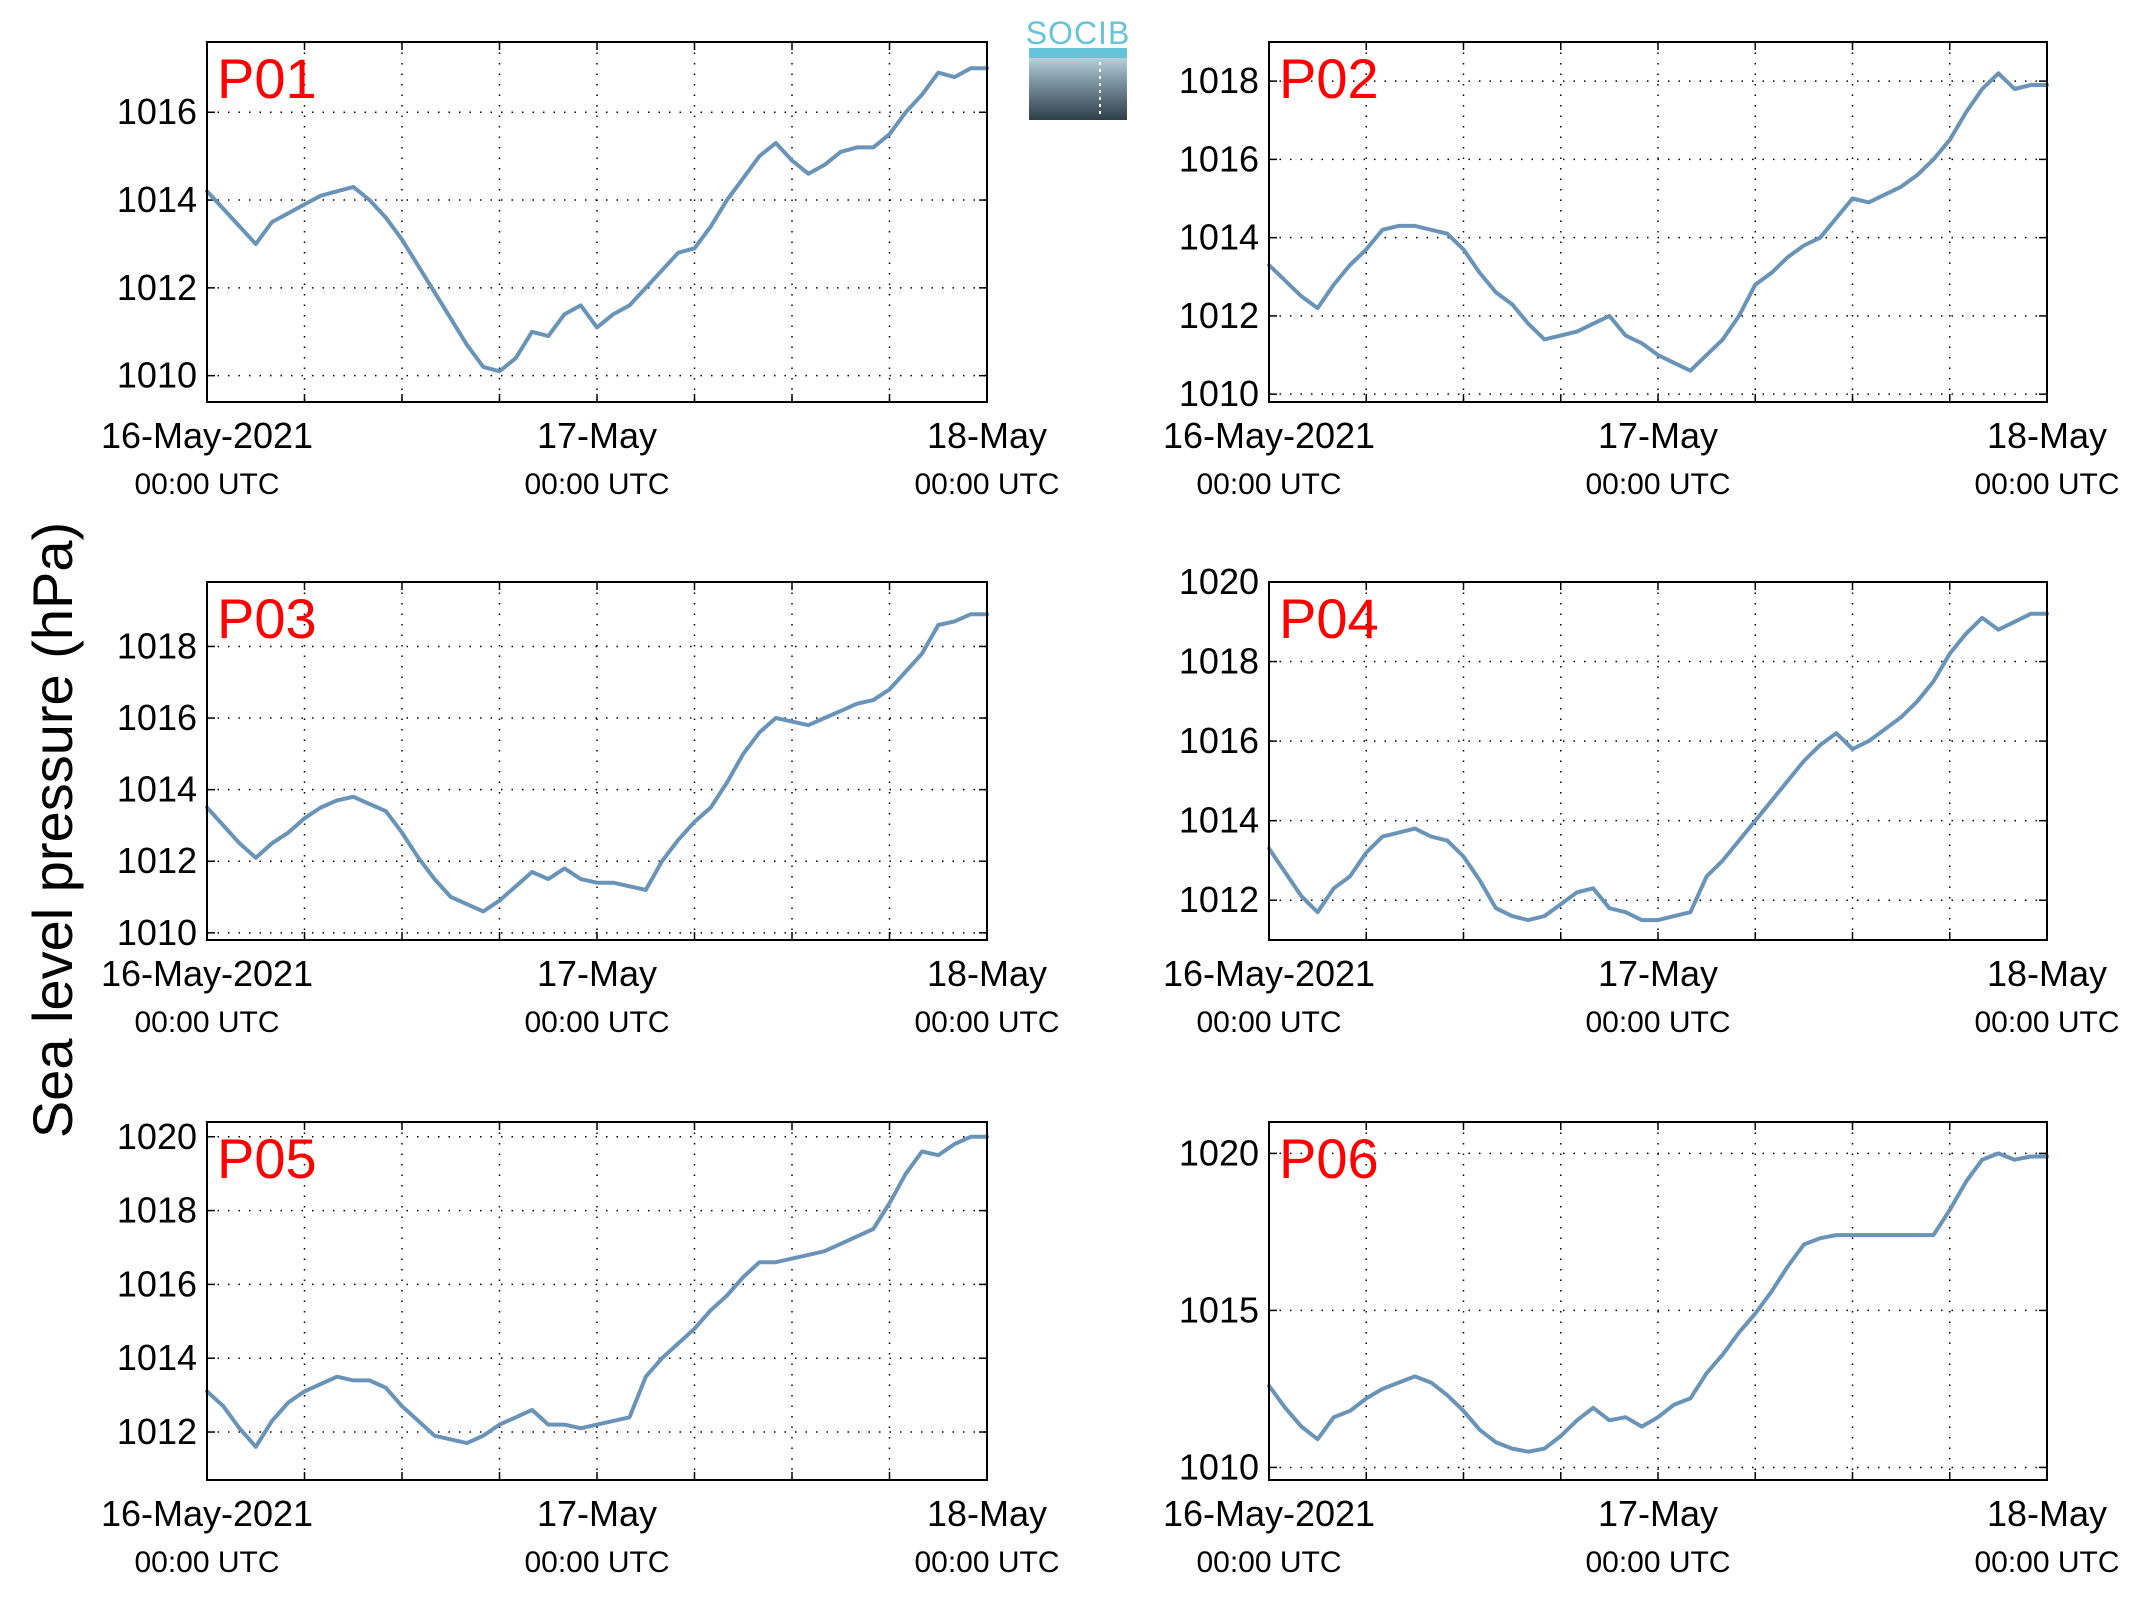 This screenshot has height=1608, width=2133. What do you see at coordinates (1329, 1158) in the screenshot?
I see `panel-title: P06` at bounding box center [1329, 1158].